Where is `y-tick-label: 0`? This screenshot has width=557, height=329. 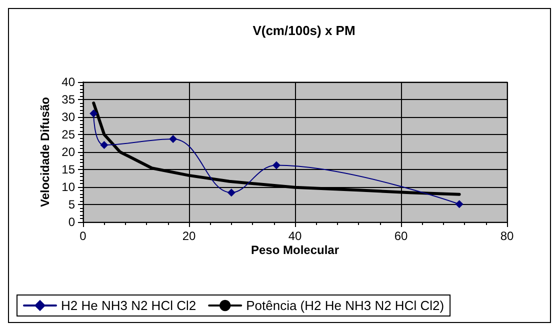
y-tick-label: 0 is located at coordinates (72, 222).